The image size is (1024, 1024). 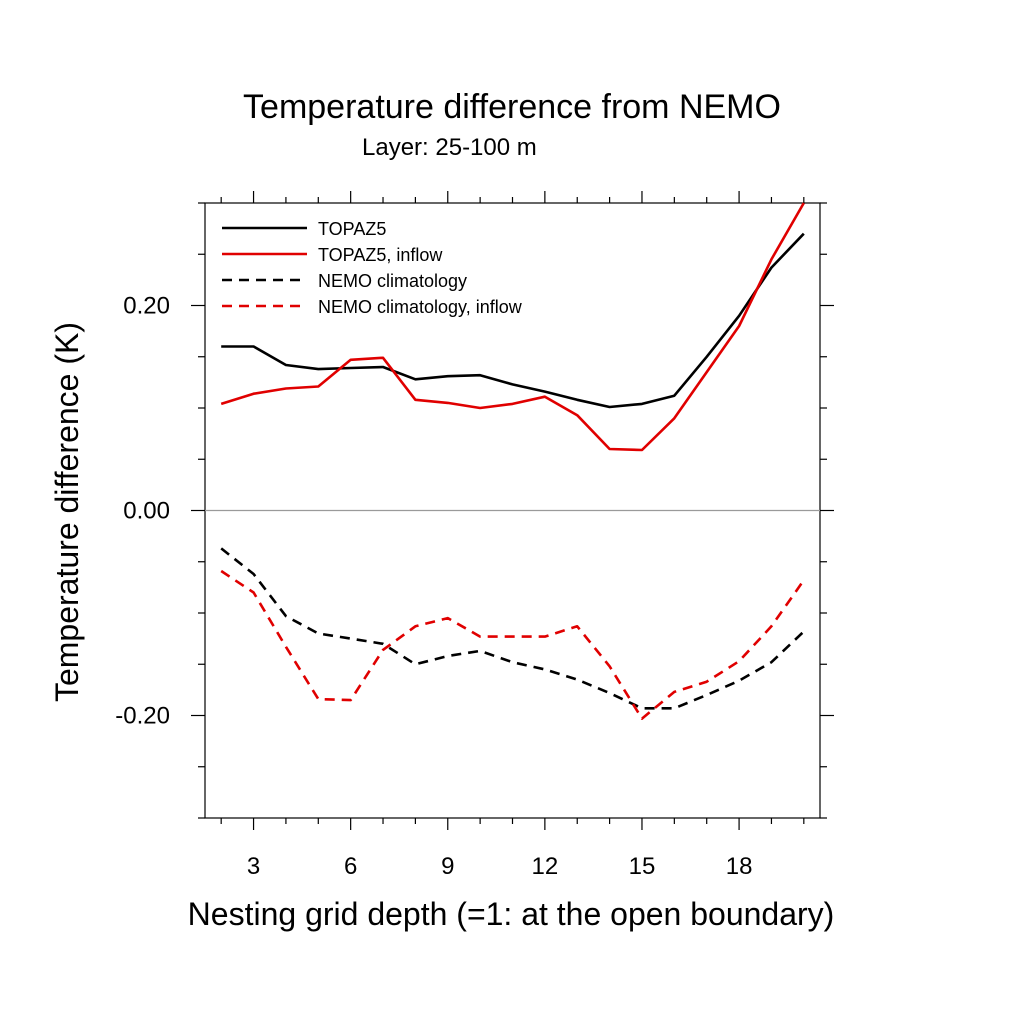 I want to click on series-line-topaz5, so click(x=513, y=320).